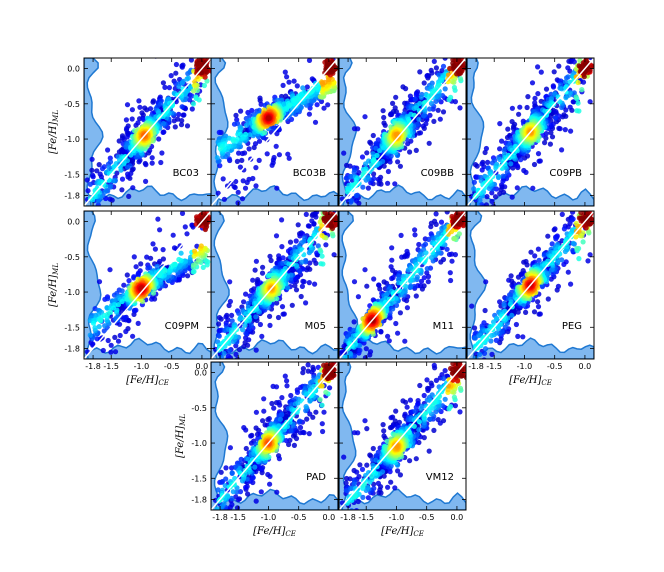 This screenshot has width=664, height=572. Describe the element at coordinates (73, 222) in the screenshot. I see `y-tick-label: 0.0` at that location.